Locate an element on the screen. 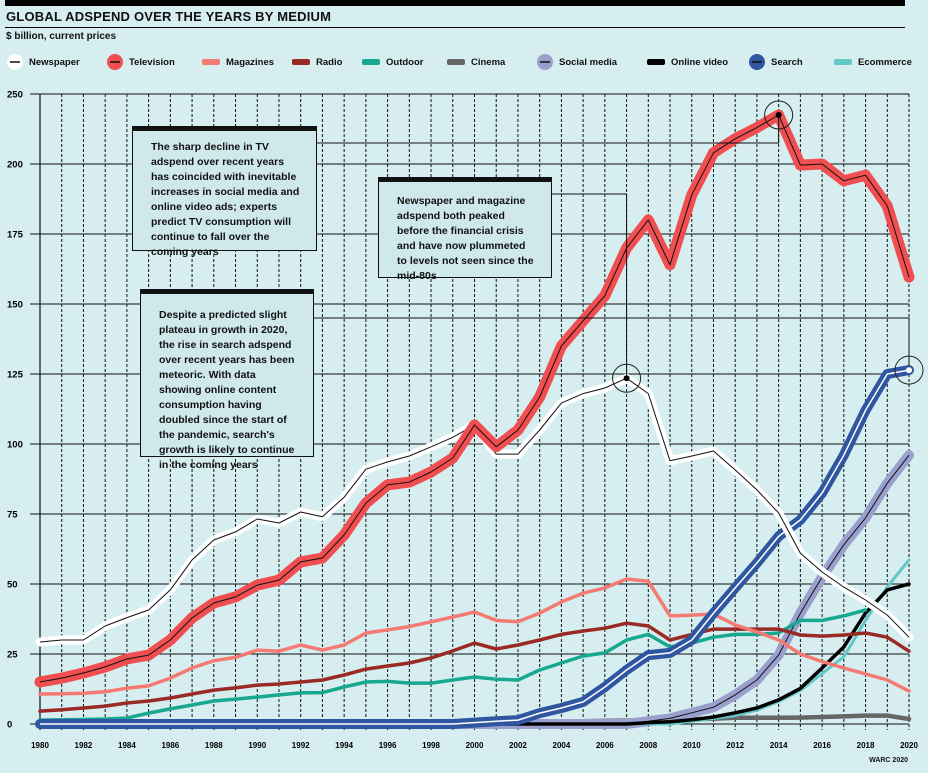 The image size is (928, 773). legend-item-ecommerce: Ecommerce is located at coordinates (872, 62).